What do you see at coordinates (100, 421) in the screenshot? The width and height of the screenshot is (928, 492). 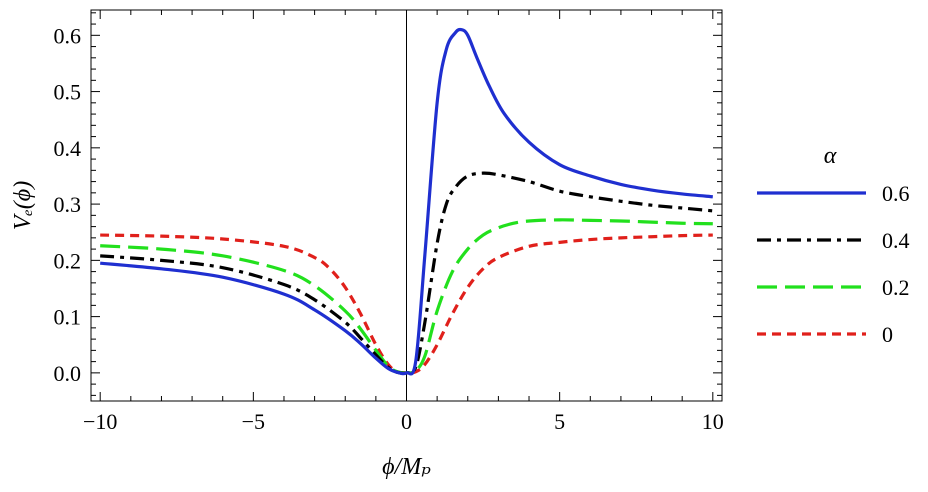 I see `x-tick-label: −10` at bounding box center [100, 421].